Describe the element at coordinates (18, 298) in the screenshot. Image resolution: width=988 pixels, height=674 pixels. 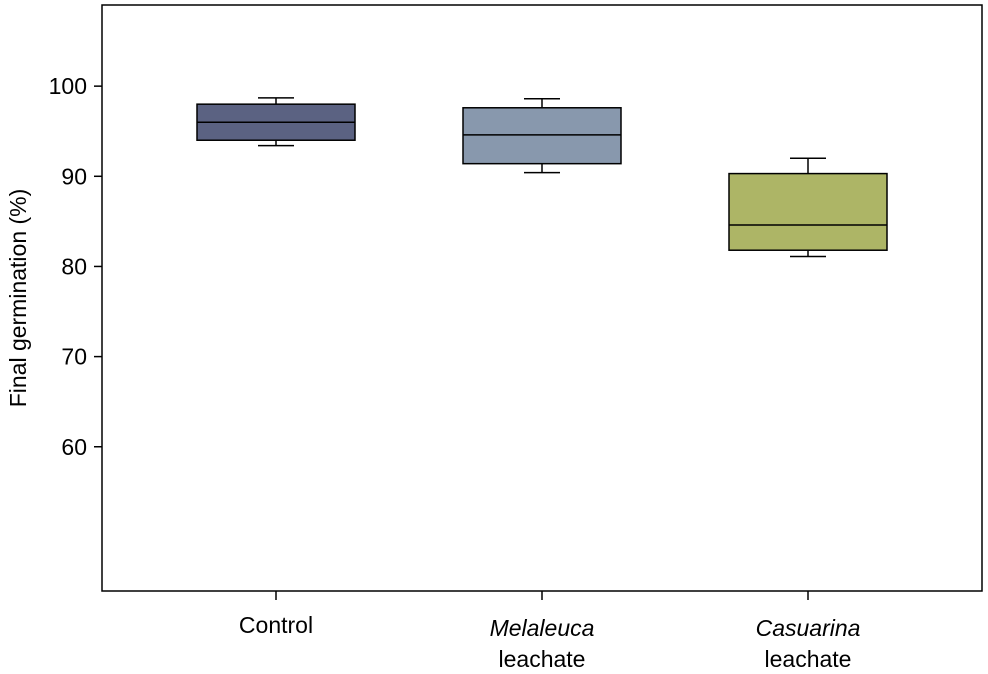
I see `y-axis-title: Final germination (%)` at that location.